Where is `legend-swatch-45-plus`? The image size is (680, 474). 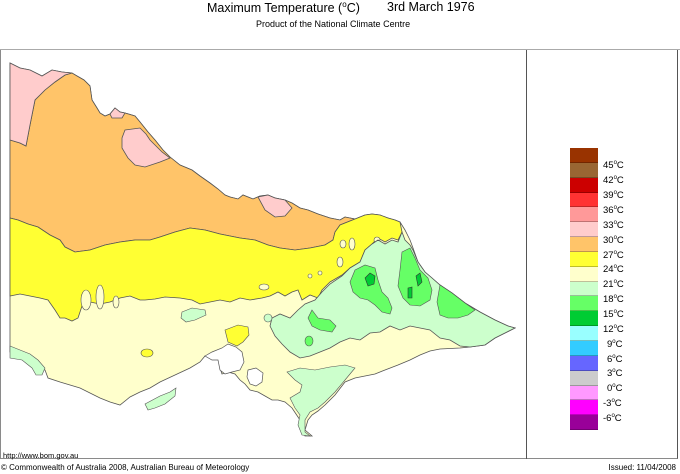 legend-swatch-45-plus is located at coordinates (584, 155).